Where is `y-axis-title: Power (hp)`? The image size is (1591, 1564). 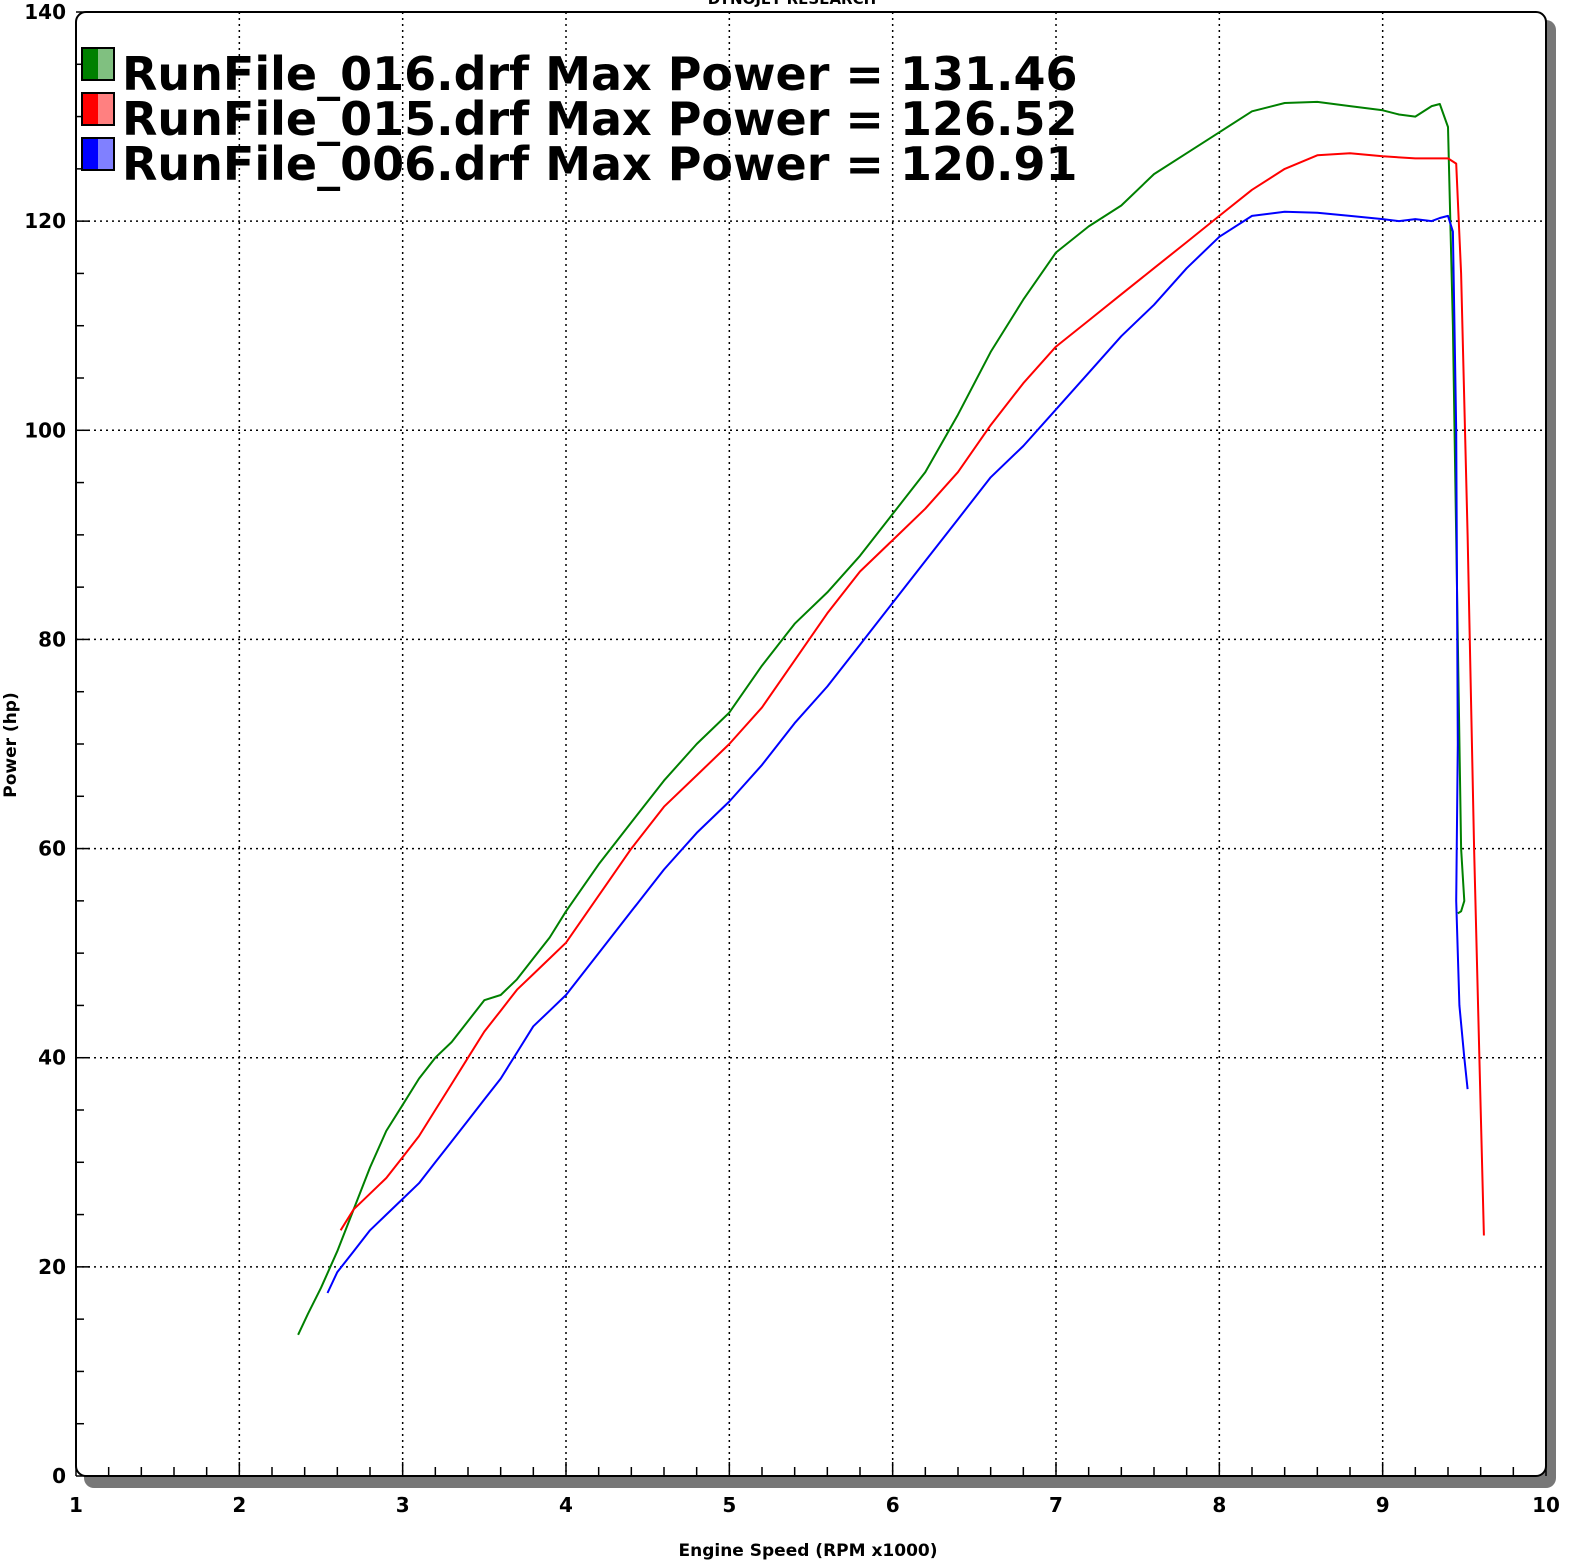 y-axis-title: Power (hp) is located at coordinates (11, 745).